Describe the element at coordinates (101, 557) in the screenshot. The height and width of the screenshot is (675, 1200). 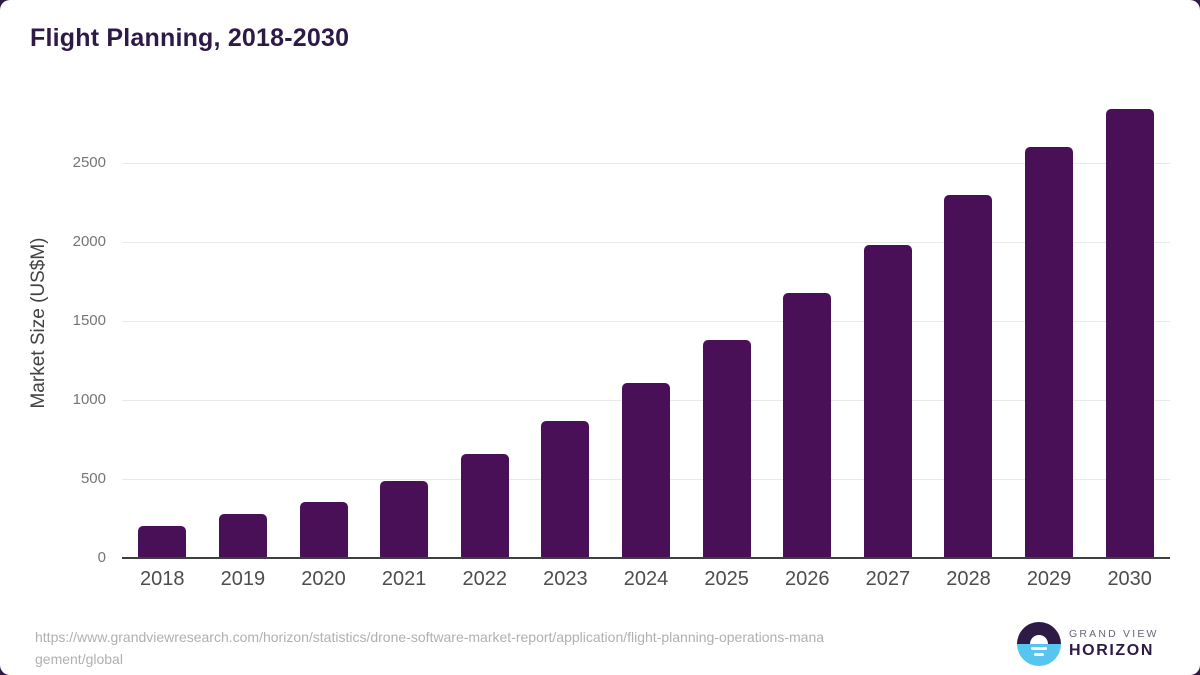
I see `y-tick-label-0: 0` at that location.